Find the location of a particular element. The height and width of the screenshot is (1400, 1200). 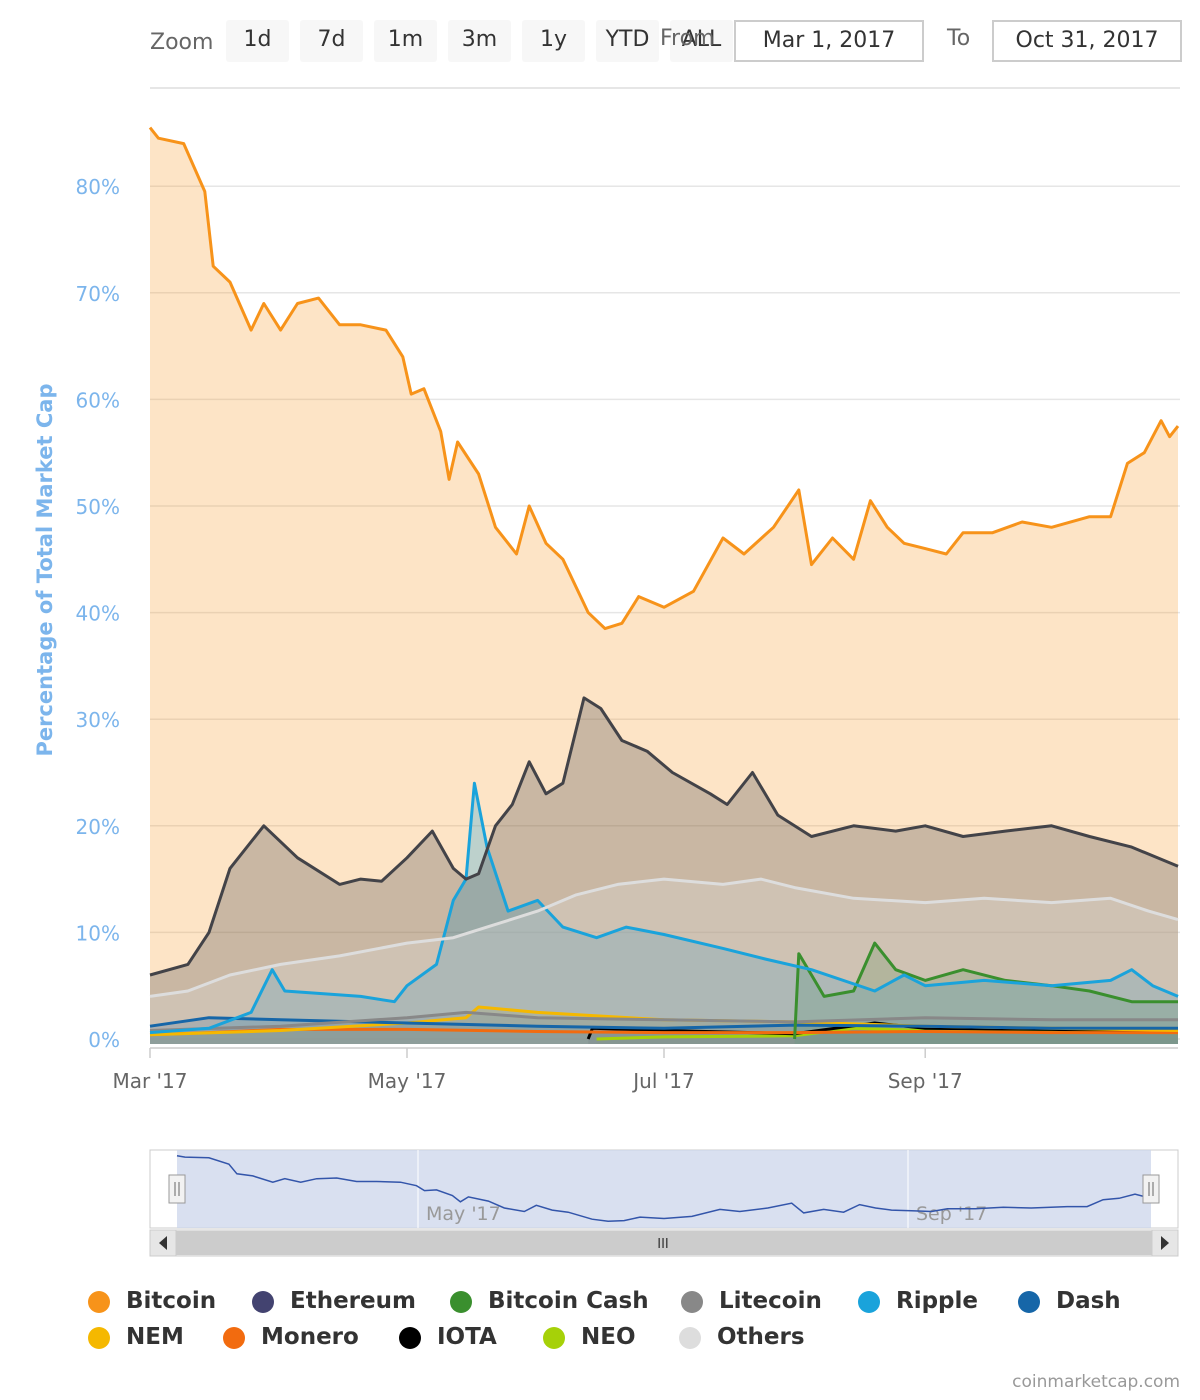

y-tick-label: 30% is located at coordinates (98, 720).